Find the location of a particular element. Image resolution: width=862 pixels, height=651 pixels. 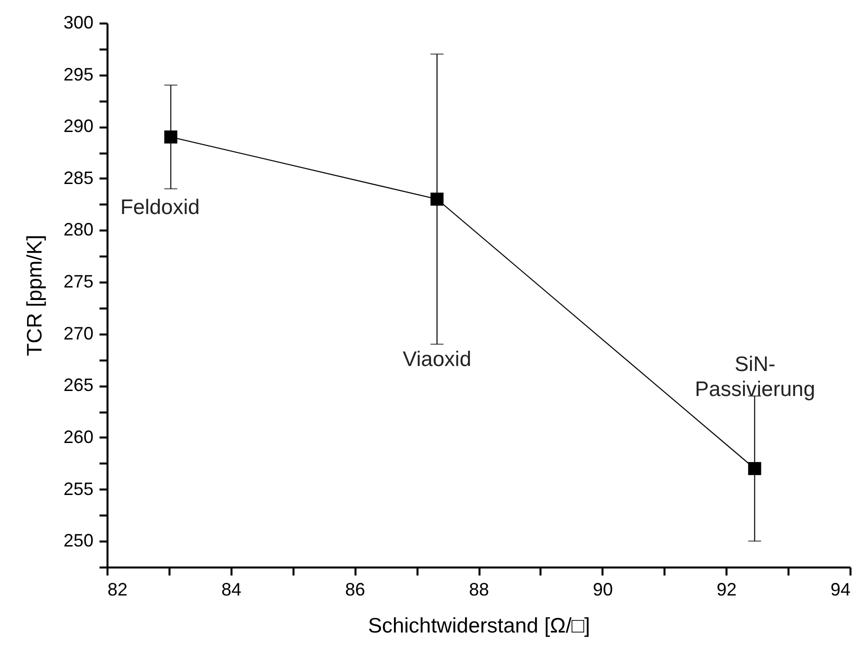

x-tick-label: 94 is located at coordinates (840, 590).